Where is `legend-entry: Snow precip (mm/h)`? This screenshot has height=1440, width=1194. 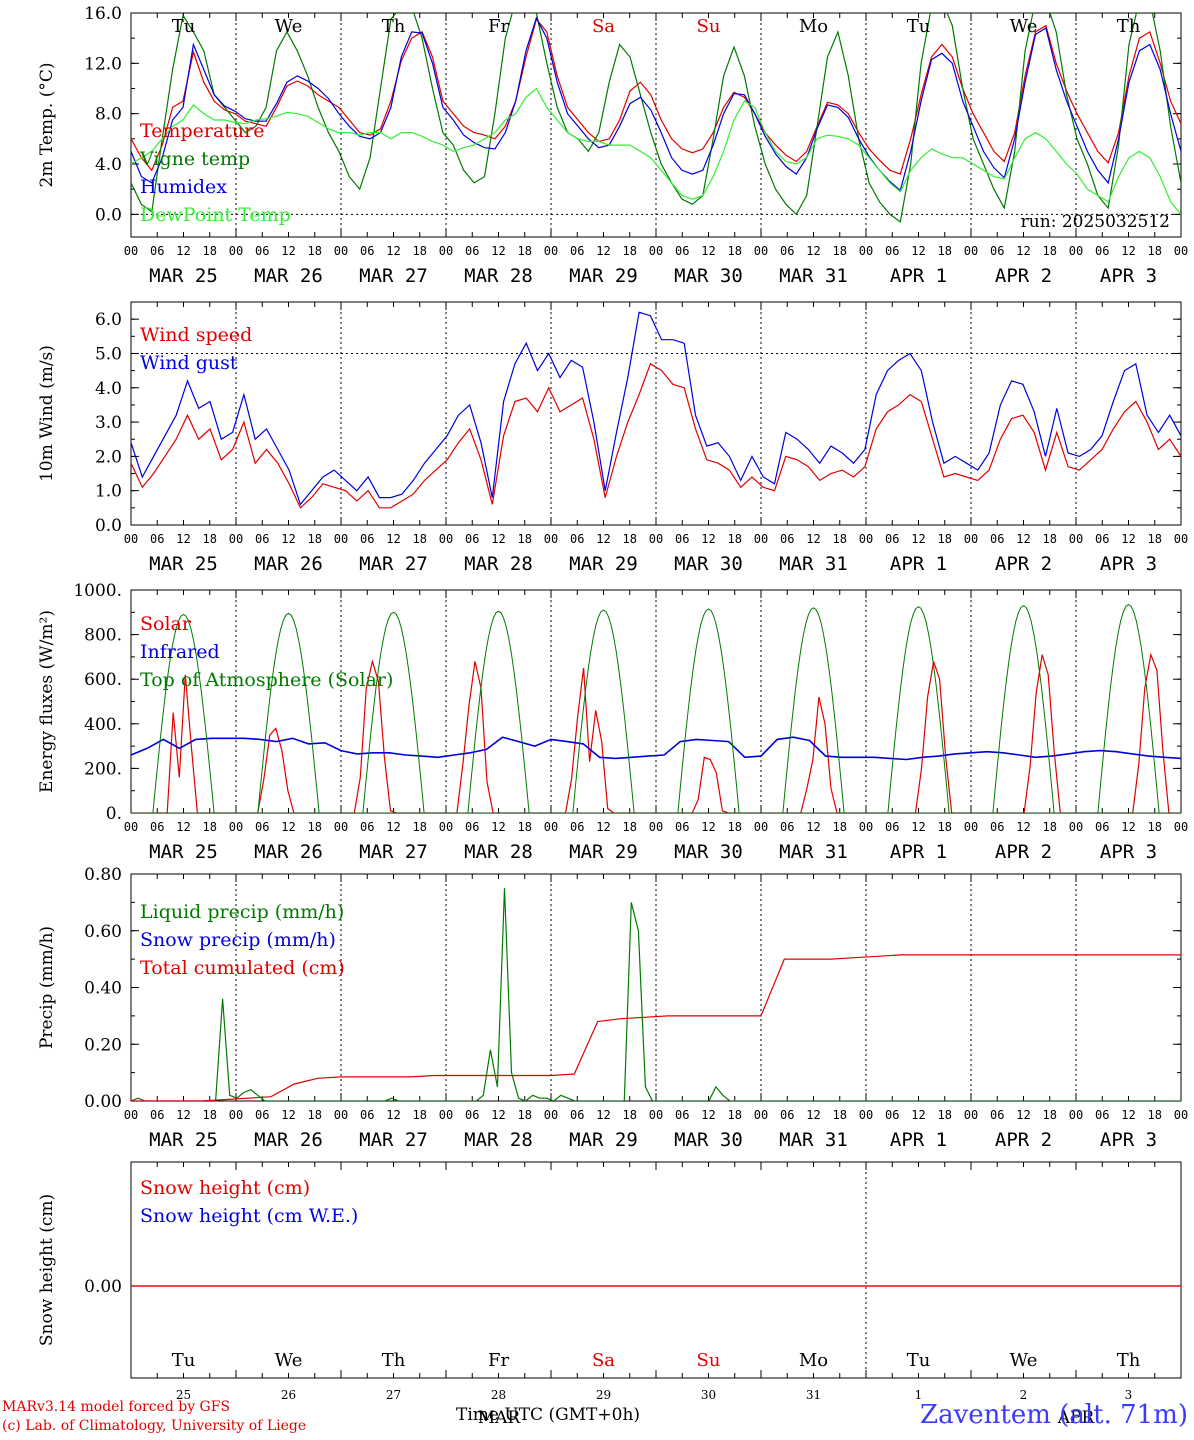 legend-entry: Snow precip (mm/h) is located at coordinates (238, 940).